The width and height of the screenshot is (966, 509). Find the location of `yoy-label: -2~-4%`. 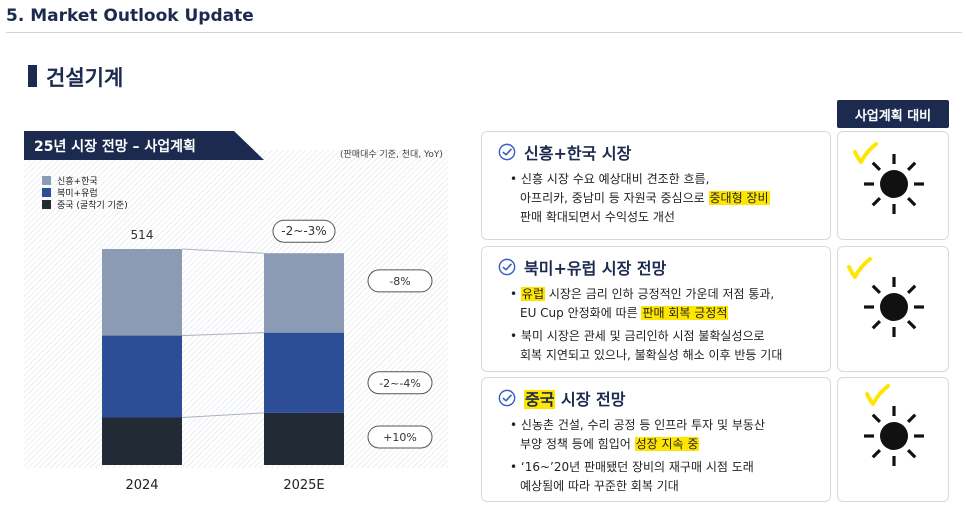

yoy-label: -2~-4% is located at coordinates (400, 383).